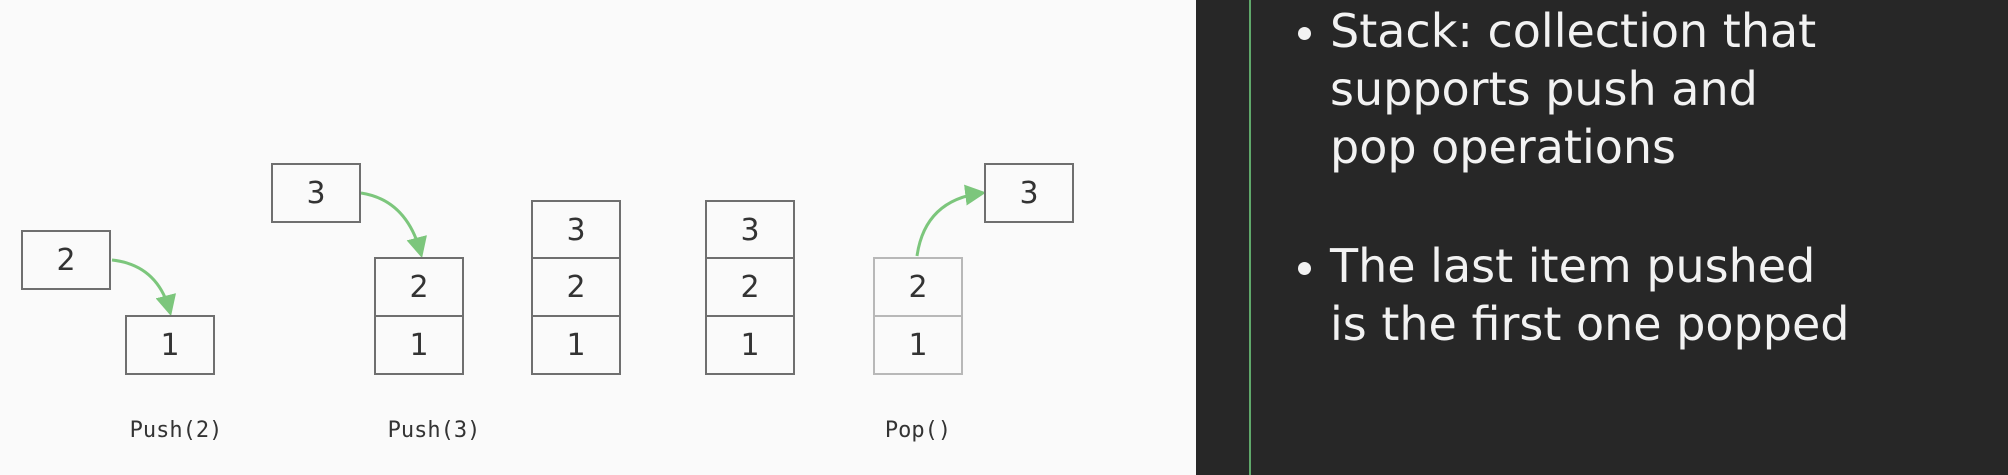  What do you see at coordinates (144, 287) in the screenshot?
I see `push-2-arrow` at bounding box center [144, 287].